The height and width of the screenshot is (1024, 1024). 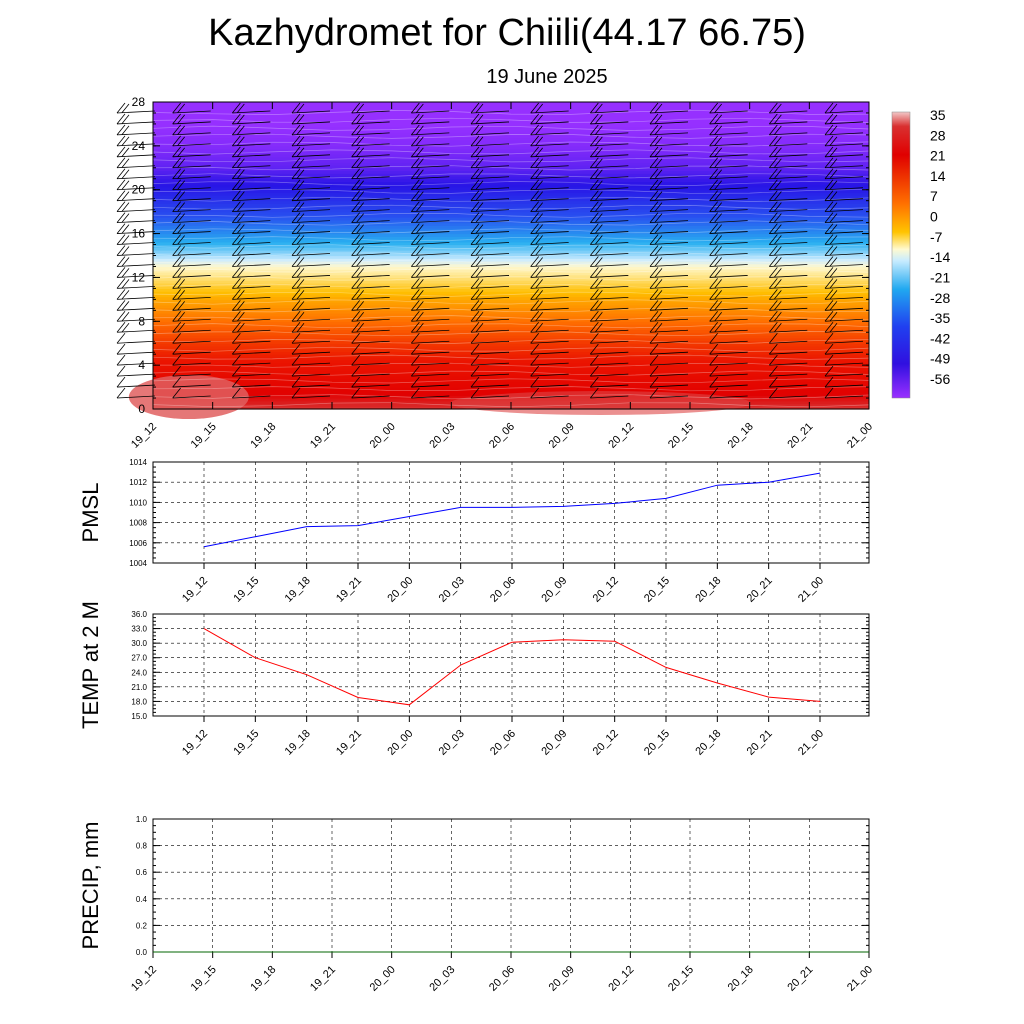 I want to click on x-tick-label: 20_15, so click(x=681, y=979).